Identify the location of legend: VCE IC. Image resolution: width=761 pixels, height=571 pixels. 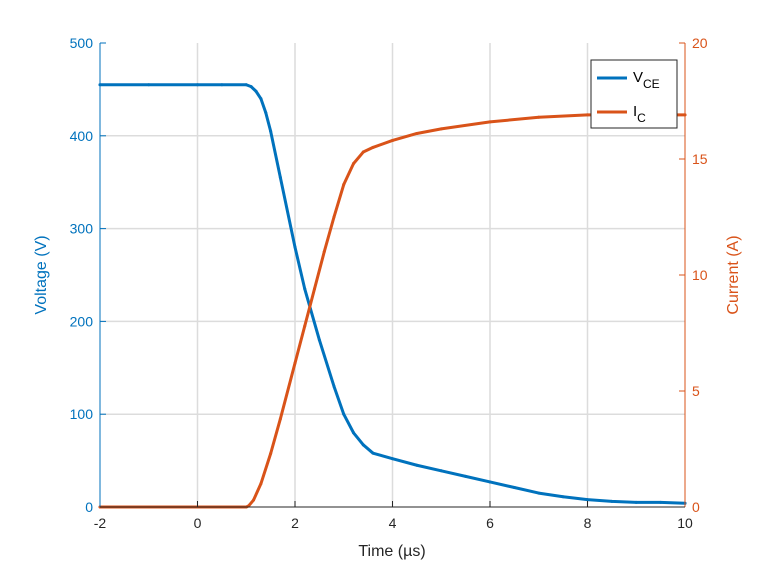
(634, 94).